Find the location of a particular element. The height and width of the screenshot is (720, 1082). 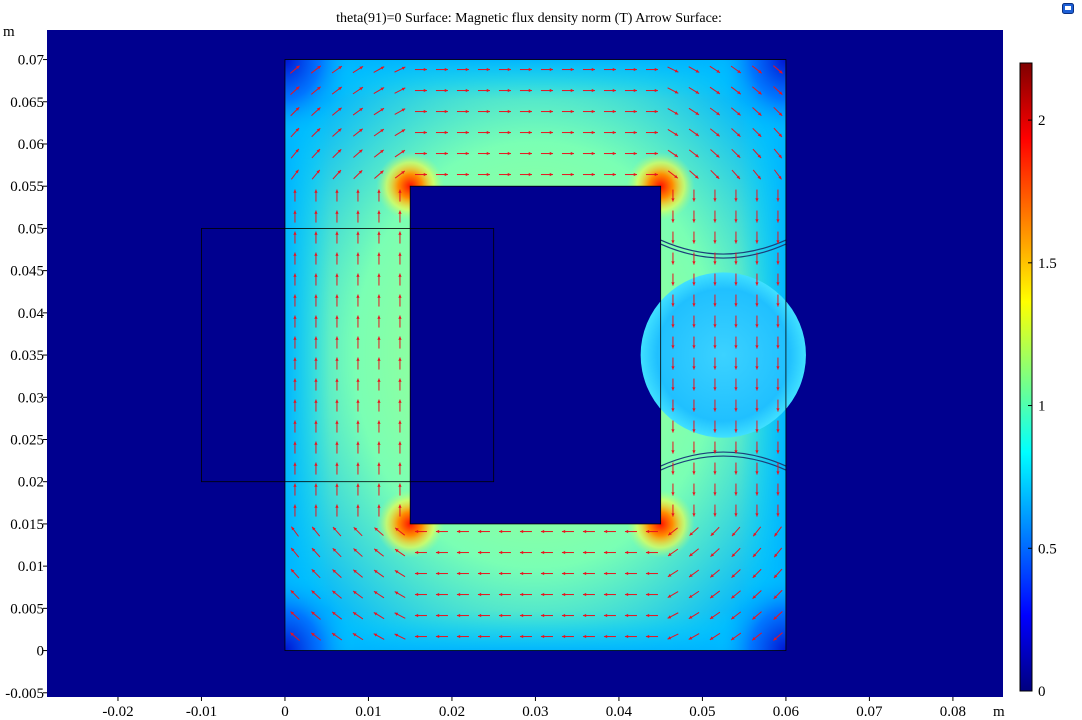

y-tick-label: 0.04 is located at coordinates (31, 314).